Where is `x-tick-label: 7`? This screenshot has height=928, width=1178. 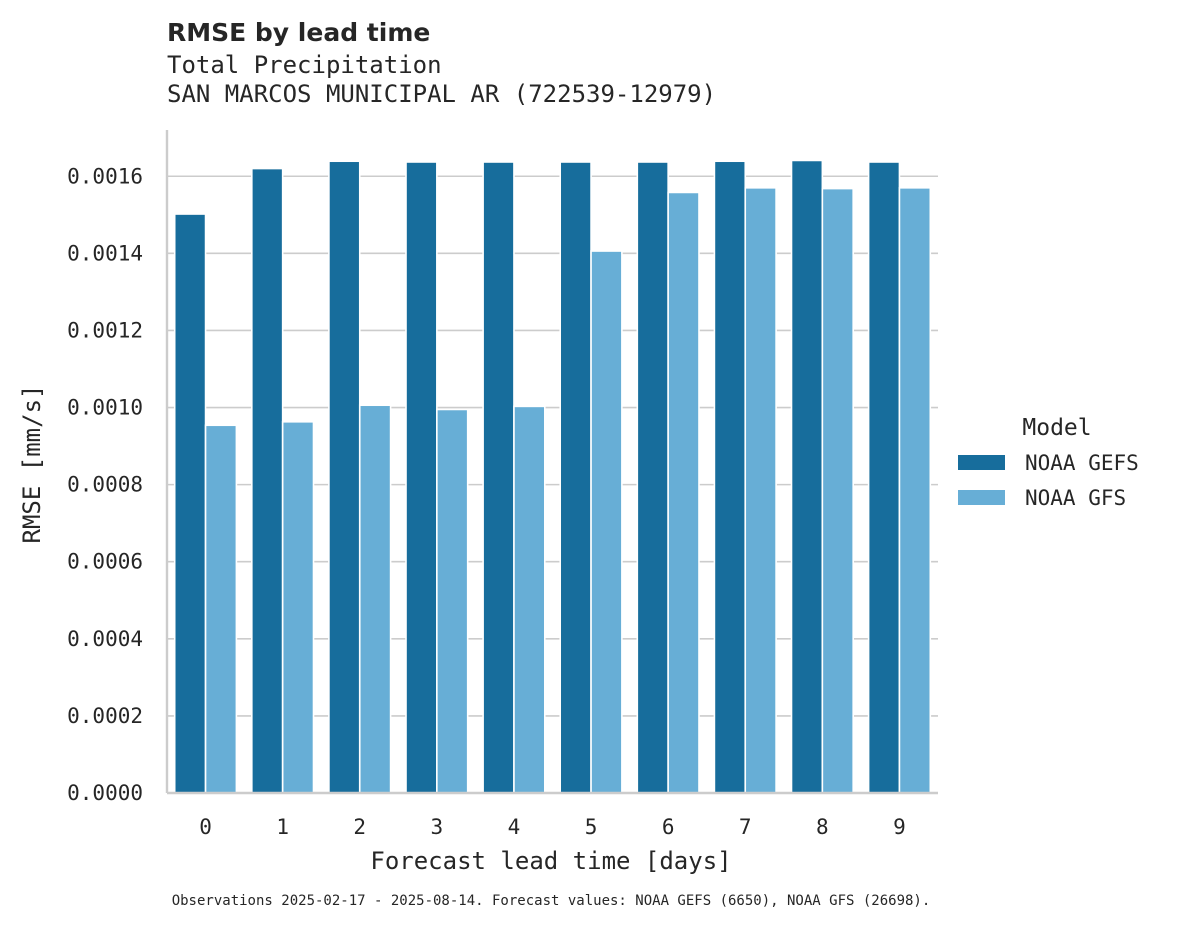 x-tick-label: 7 is located at coordinates (745, 827).